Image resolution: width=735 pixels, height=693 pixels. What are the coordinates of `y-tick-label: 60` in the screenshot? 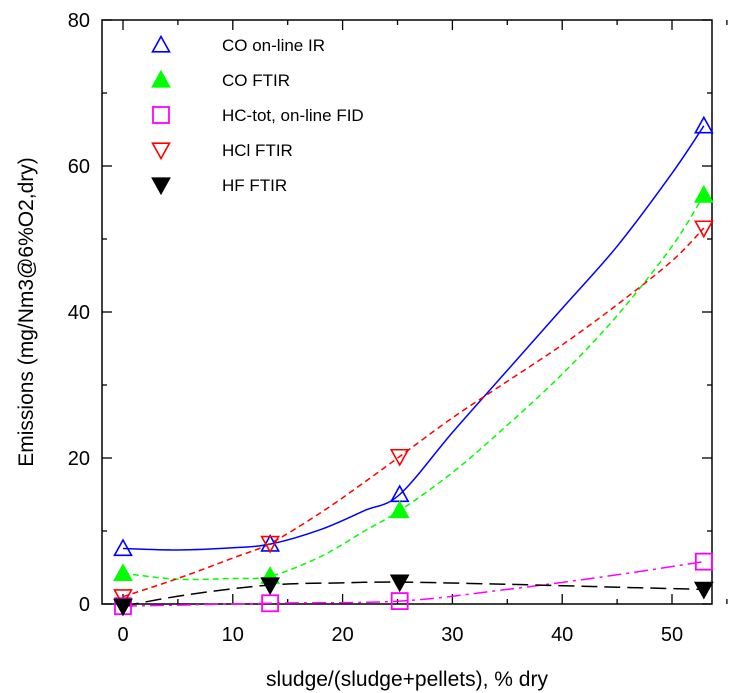 It's located at (79, 167).